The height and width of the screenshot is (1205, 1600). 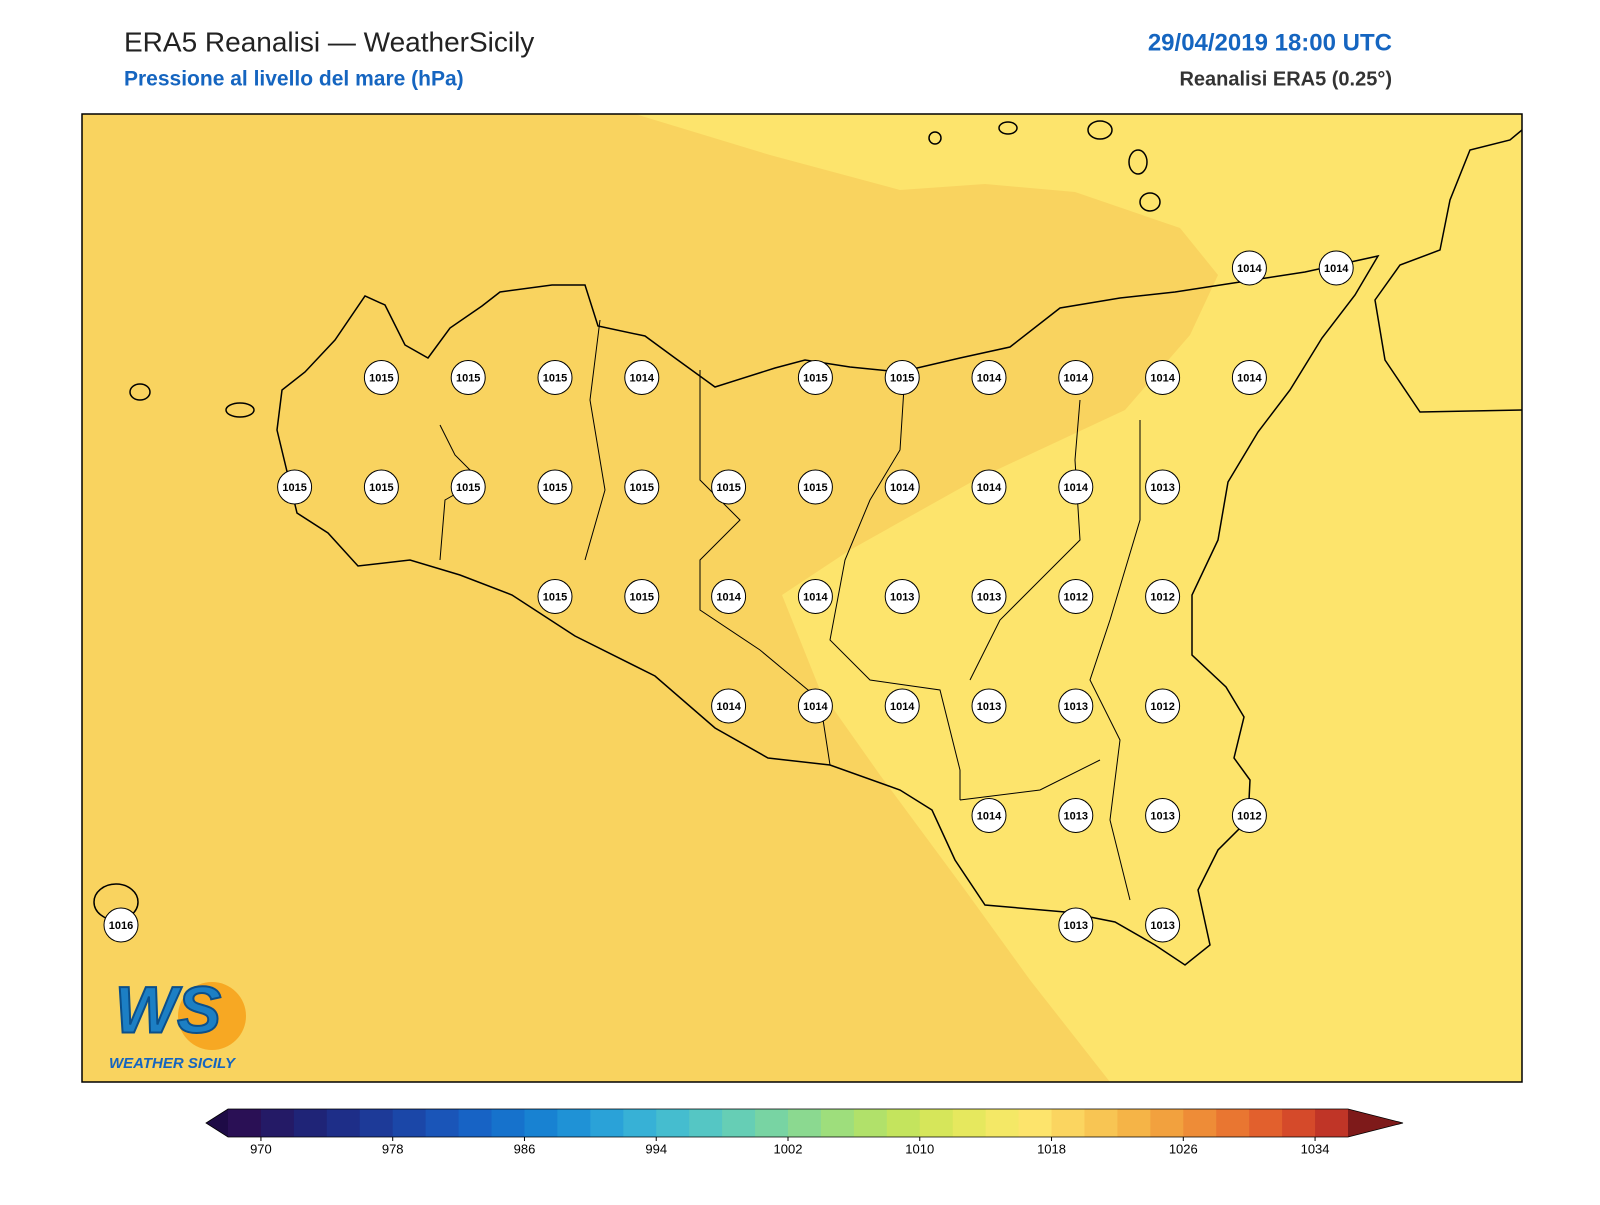 What do you see at coordinates (804, 1132) in the screenshot?
I see `colorbar: 970 978 986 994 1002 1010 1018 1026 1034` at bounding box center [804, 1132].